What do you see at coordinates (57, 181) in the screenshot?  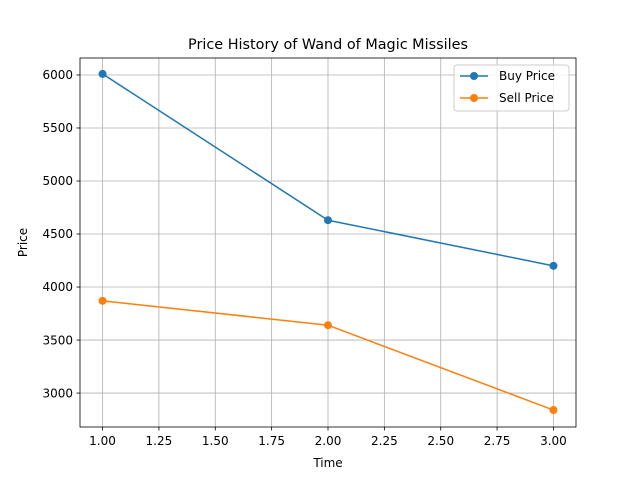 I see `y-tick-label: 5000` at bounding box center [57, 181].